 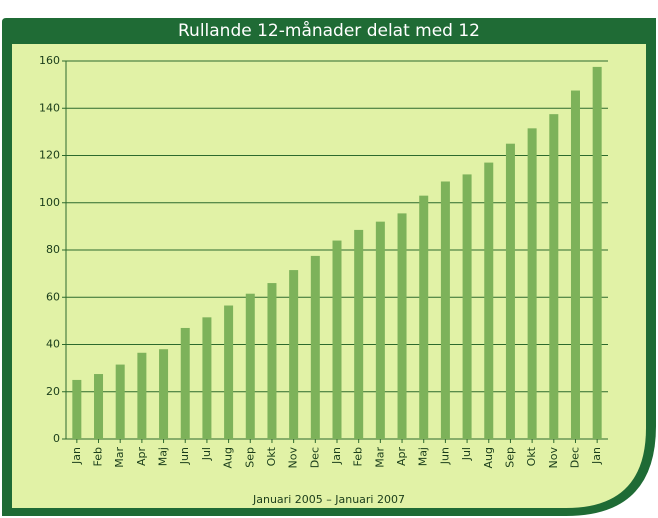 What do you see at coordinates (49, 202) in the screenshot?
I see `y-tick-label: 100` at bounding box center [49, 202].